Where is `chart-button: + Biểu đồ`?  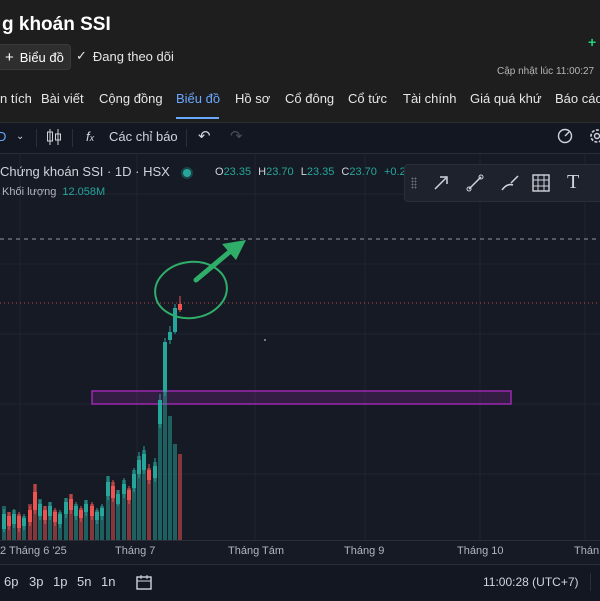
chart-button: + Biểu đồ is located at coordinates (35, 57).